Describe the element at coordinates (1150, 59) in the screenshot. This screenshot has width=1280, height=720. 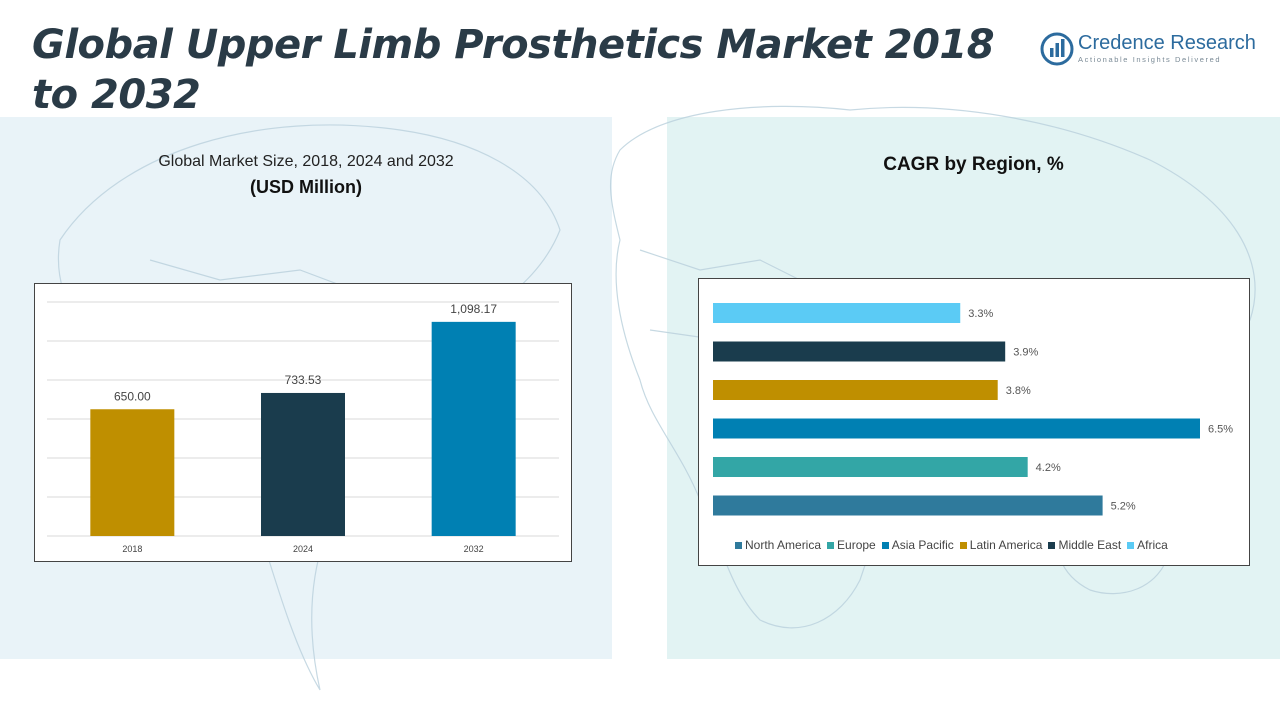
I see `logo-tagline: Actionable Insights Delivered` at that location.